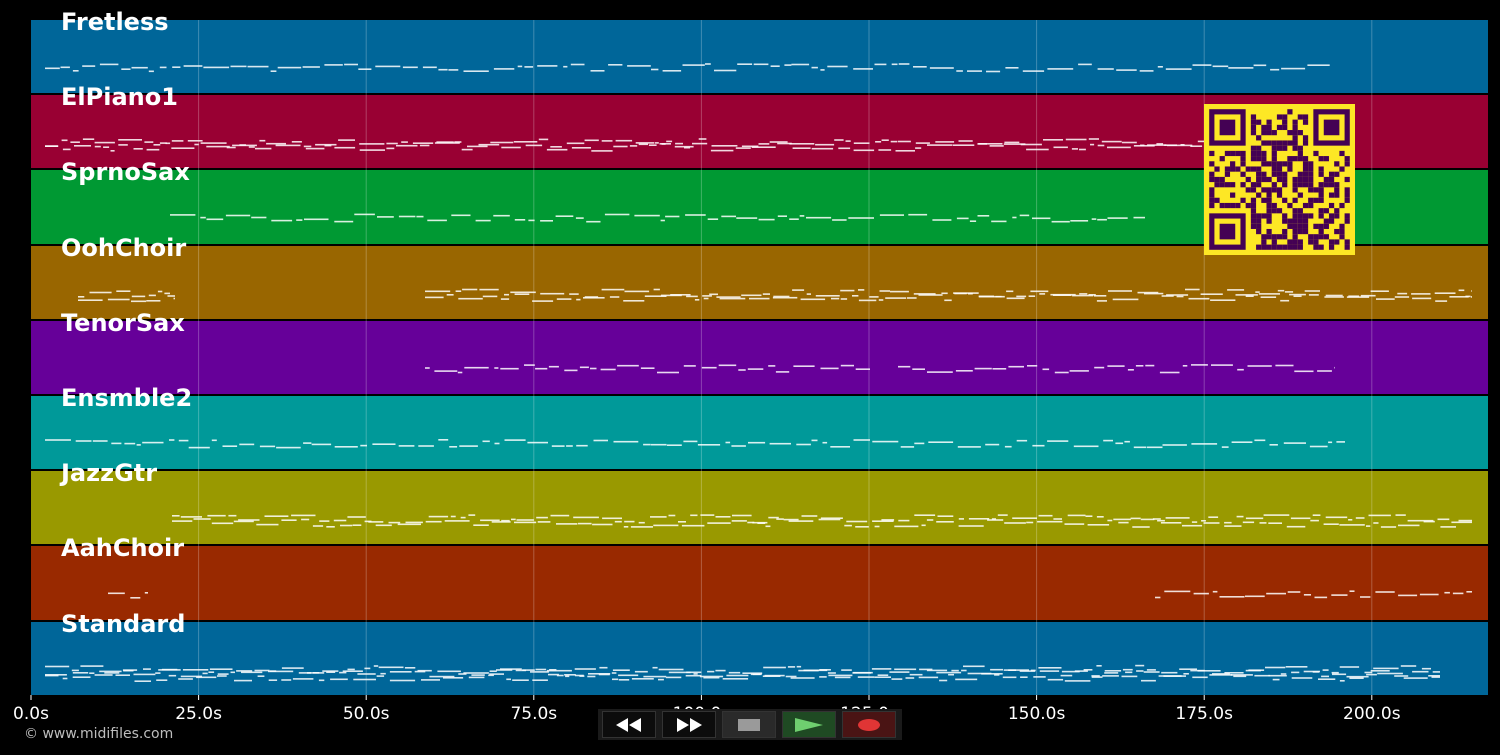 This screenshot has width=1500, height=755. Describe the element at coordinates (124, 247) in the screenshot. I see `track-name: OohChoir` at that location.